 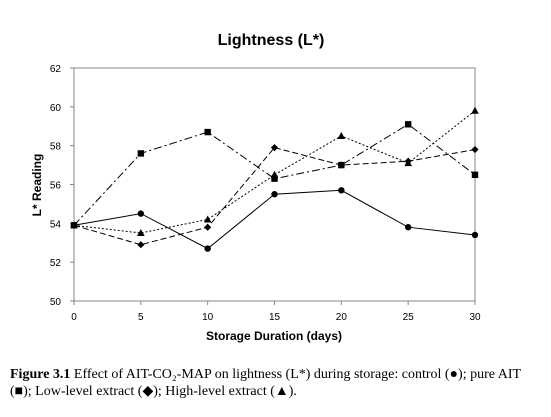 I want to click on x-tick-label: 15, so click(x=275, y=317).